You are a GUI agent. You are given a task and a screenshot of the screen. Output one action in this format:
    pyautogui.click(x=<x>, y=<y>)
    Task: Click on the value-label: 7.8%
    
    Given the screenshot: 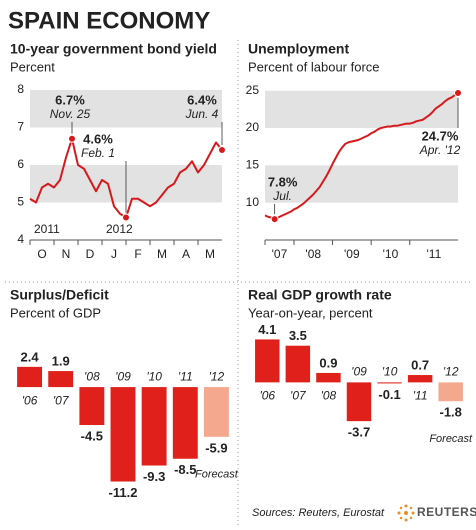 What is the action you would take?
    pyautogui.click(x=283, y=181)
    